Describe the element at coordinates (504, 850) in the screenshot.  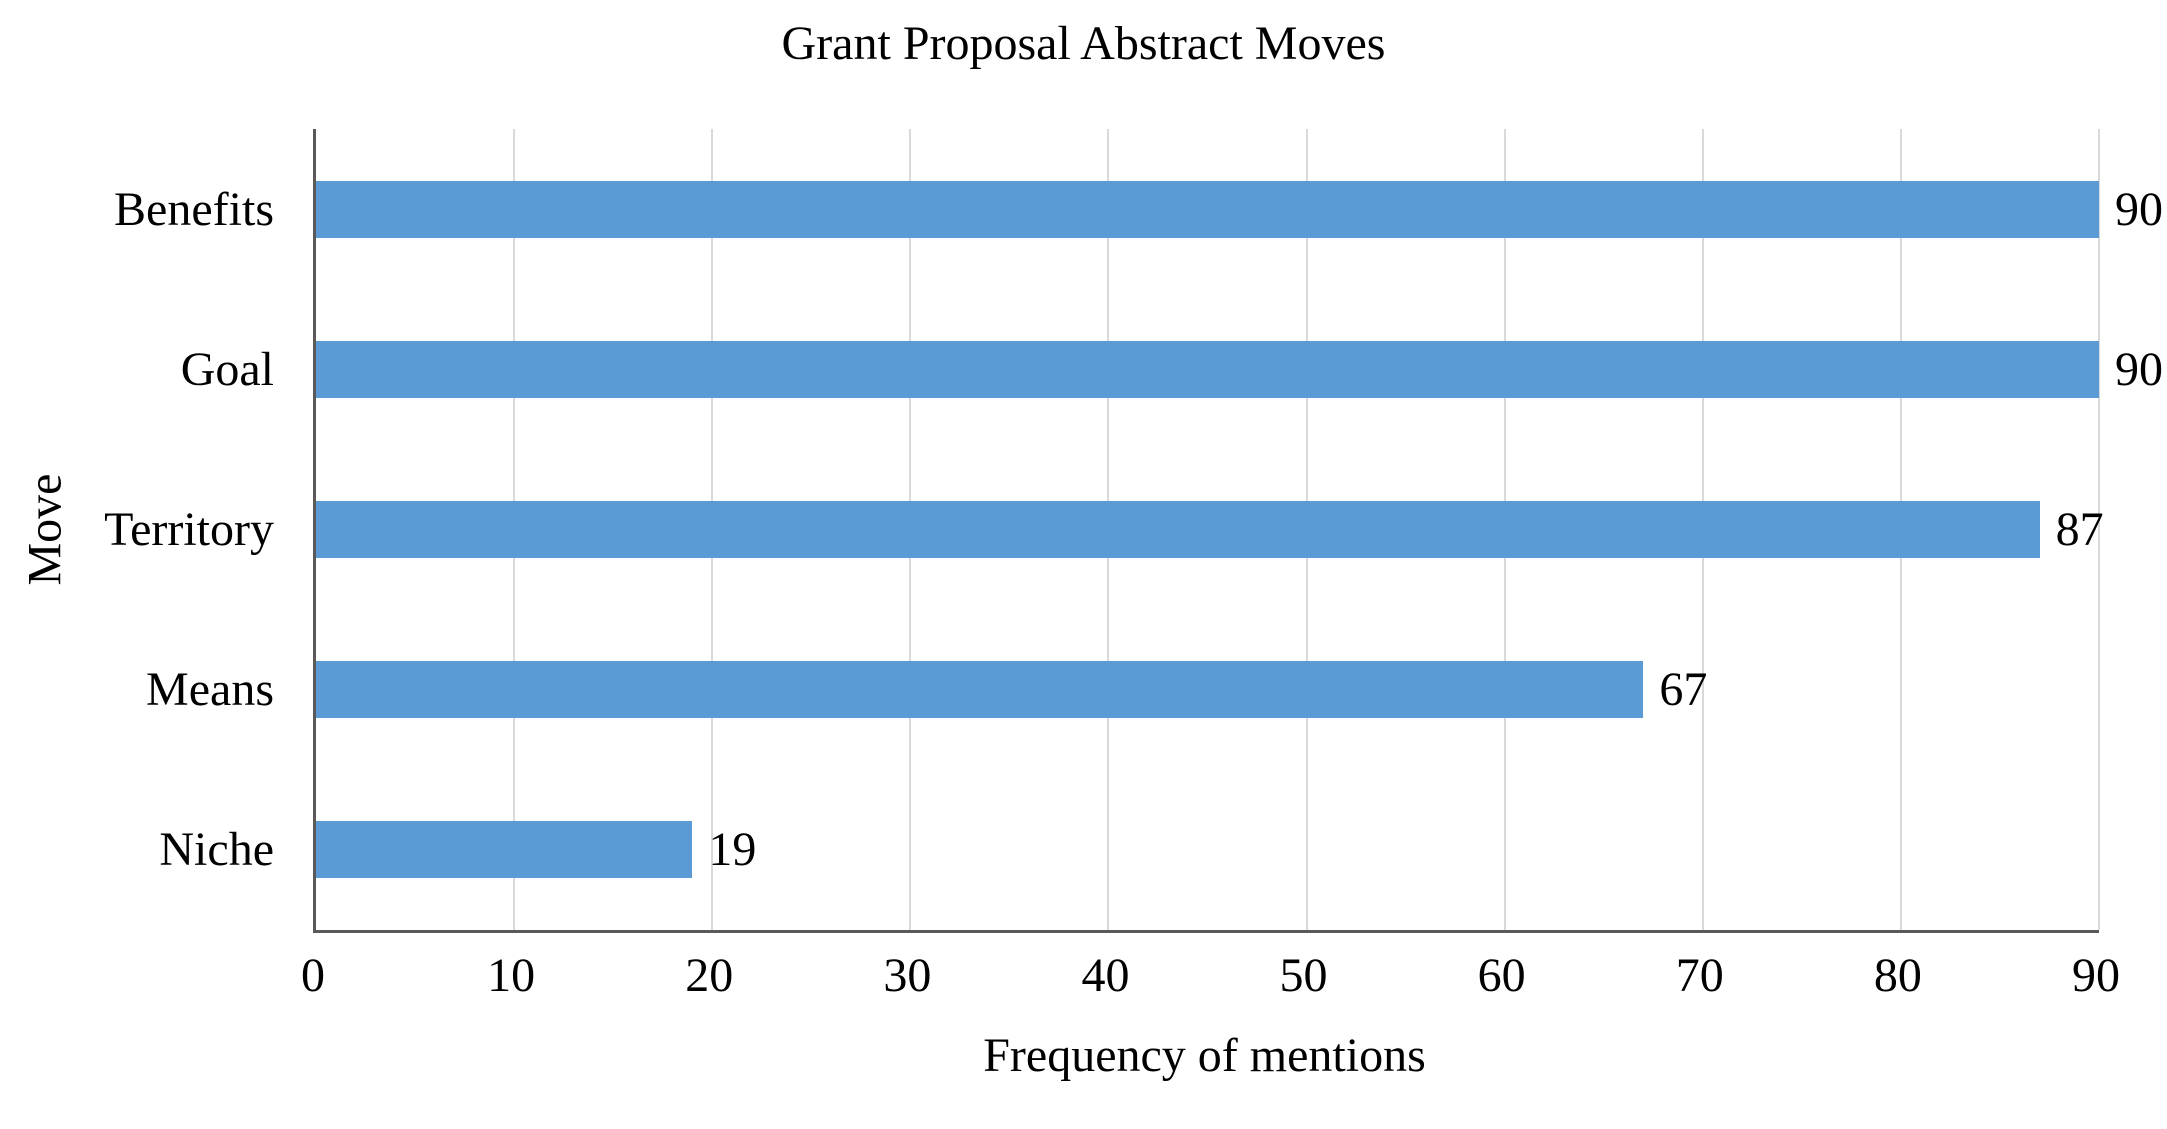
I see `bar-niche` at that location.